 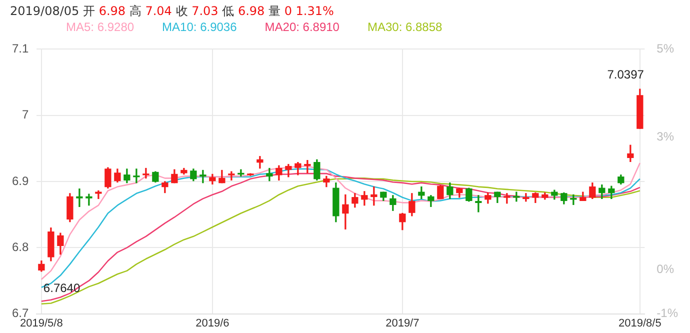 I want to click on y-tick-label: 6.9, so click(x=20, y=181).